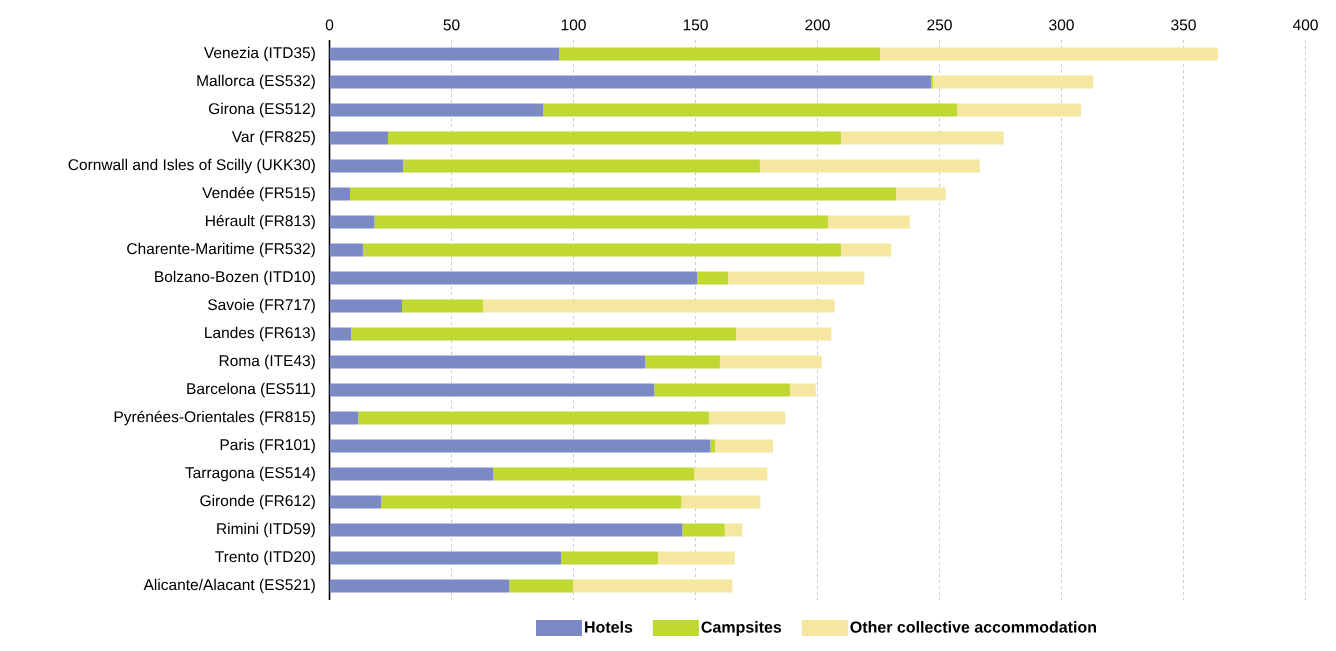 Image resolution: width=1336 pixels, height=651 pixels. Describe the element at coordinates (573, 25) in the screenshot. I see `x-tick-label: 100` at that location.